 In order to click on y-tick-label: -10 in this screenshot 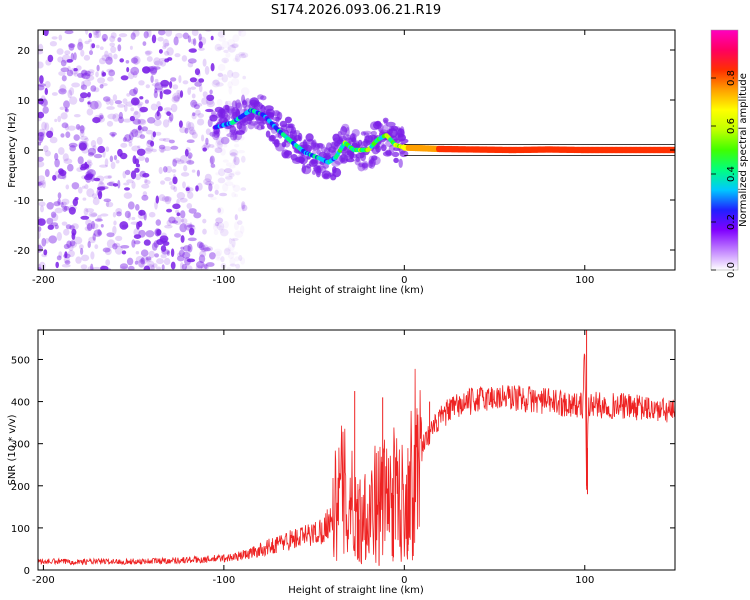, I will do `click(22, 201)`.